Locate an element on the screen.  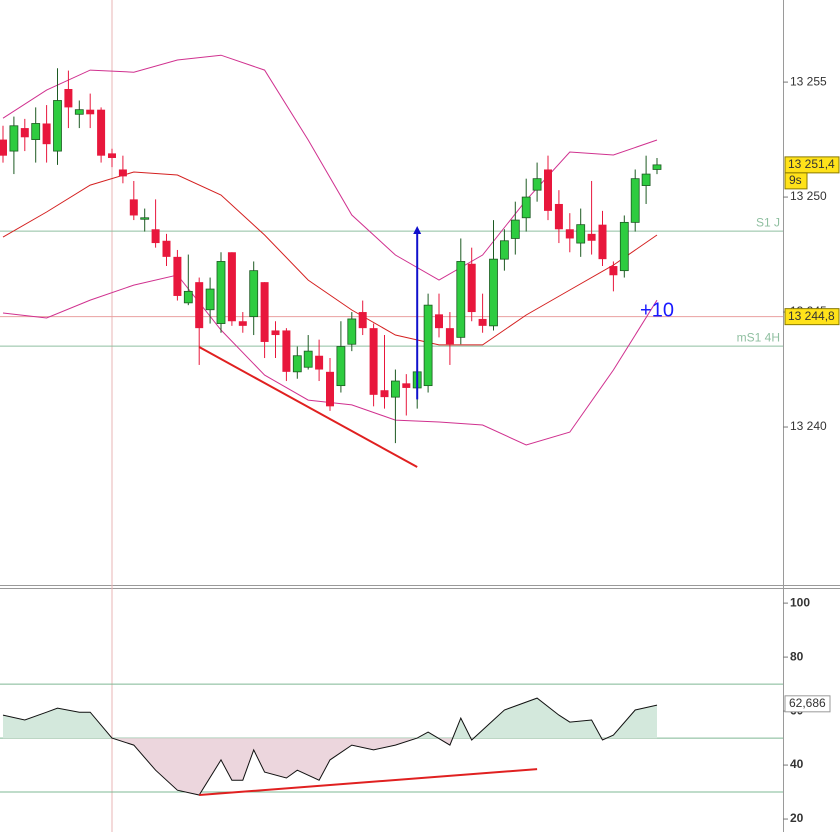
y-tick-label: 80 is located at coordinates (797, 656).